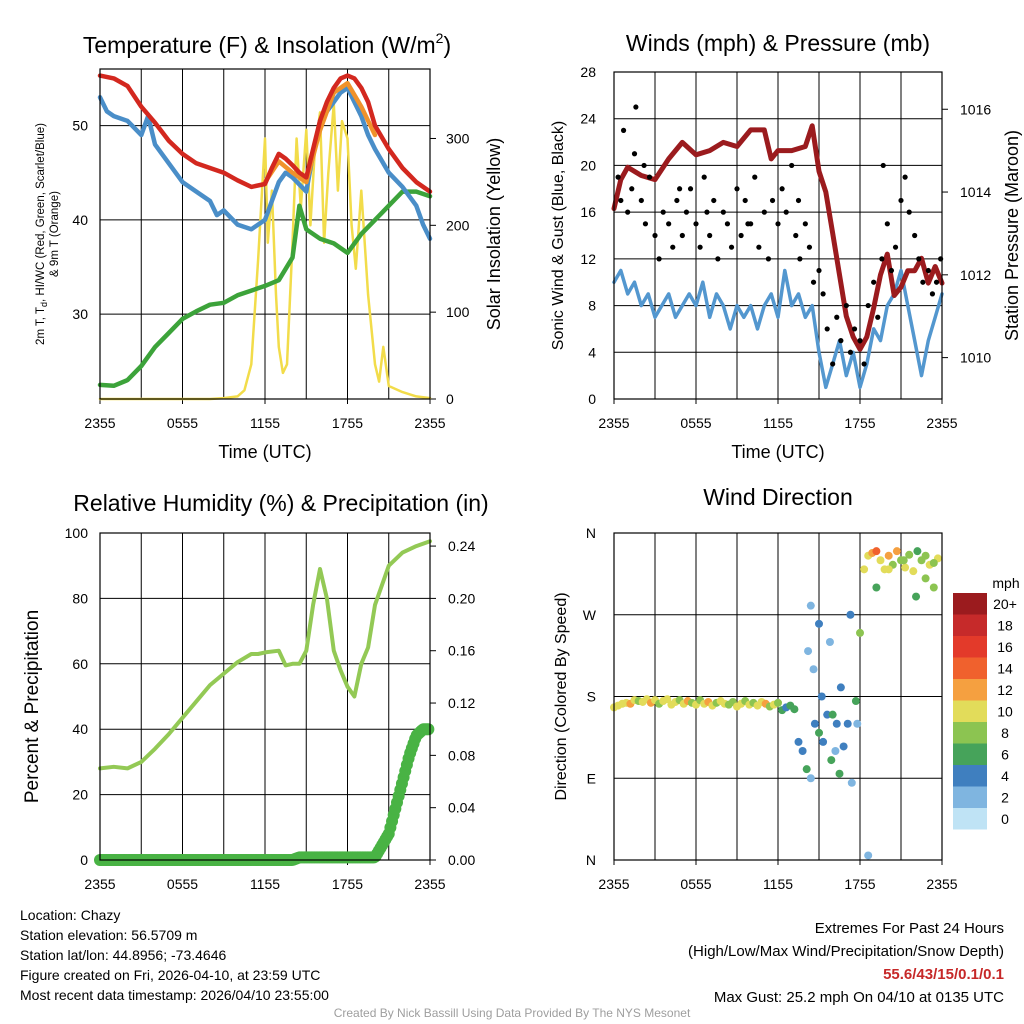  I want to click on x-tick-label: 0555, so click(695, 884).